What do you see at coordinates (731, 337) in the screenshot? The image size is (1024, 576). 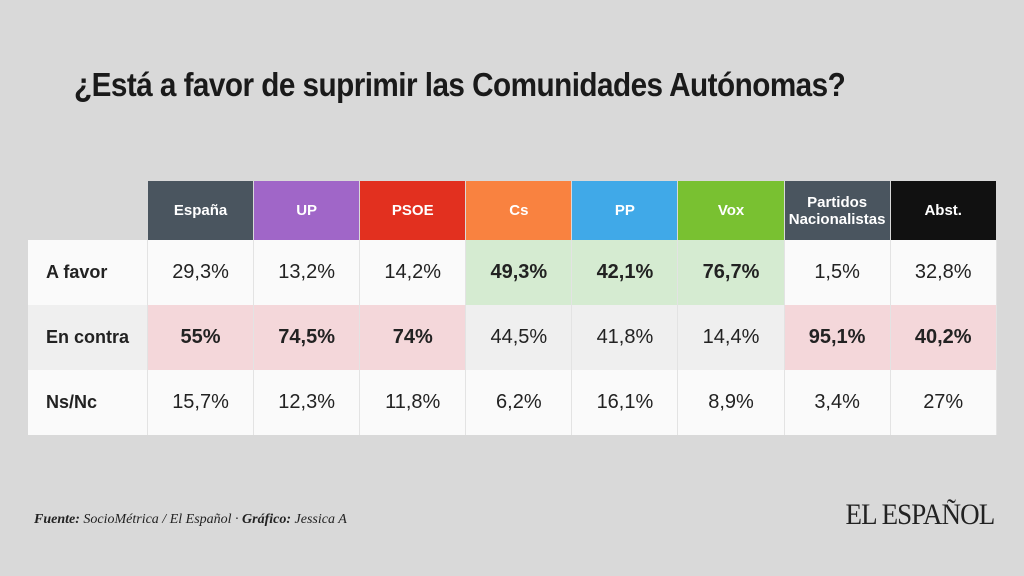 I see `cell-value: 14,4%` at bounding box center [731, 337].